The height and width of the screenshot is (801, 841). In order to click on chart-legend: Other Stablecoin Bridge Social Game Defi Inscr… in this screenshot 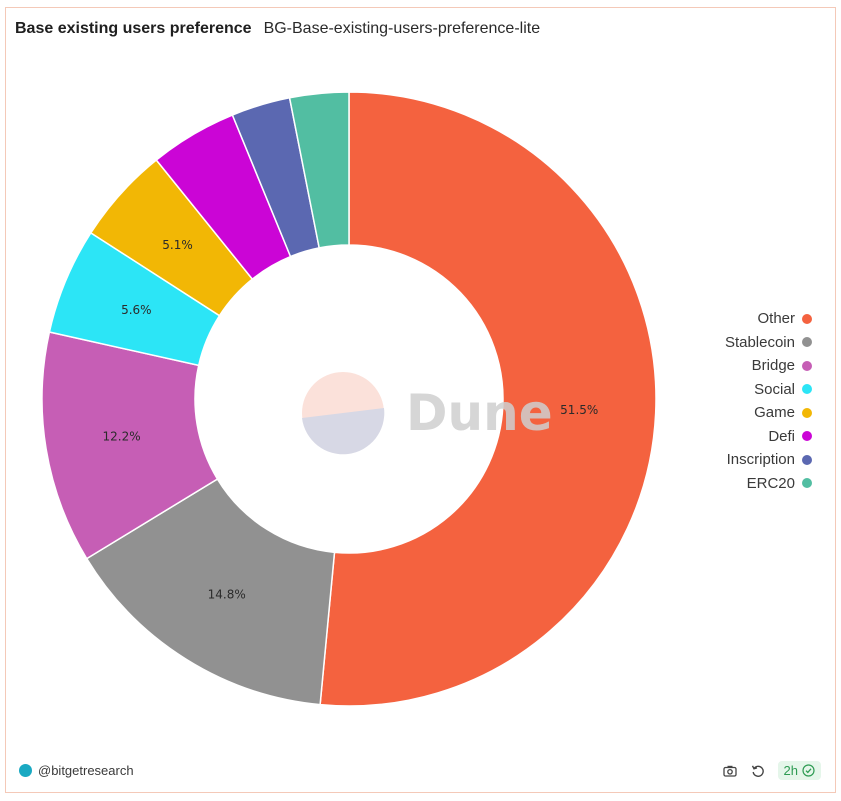, I will do `click(768, 401)`.